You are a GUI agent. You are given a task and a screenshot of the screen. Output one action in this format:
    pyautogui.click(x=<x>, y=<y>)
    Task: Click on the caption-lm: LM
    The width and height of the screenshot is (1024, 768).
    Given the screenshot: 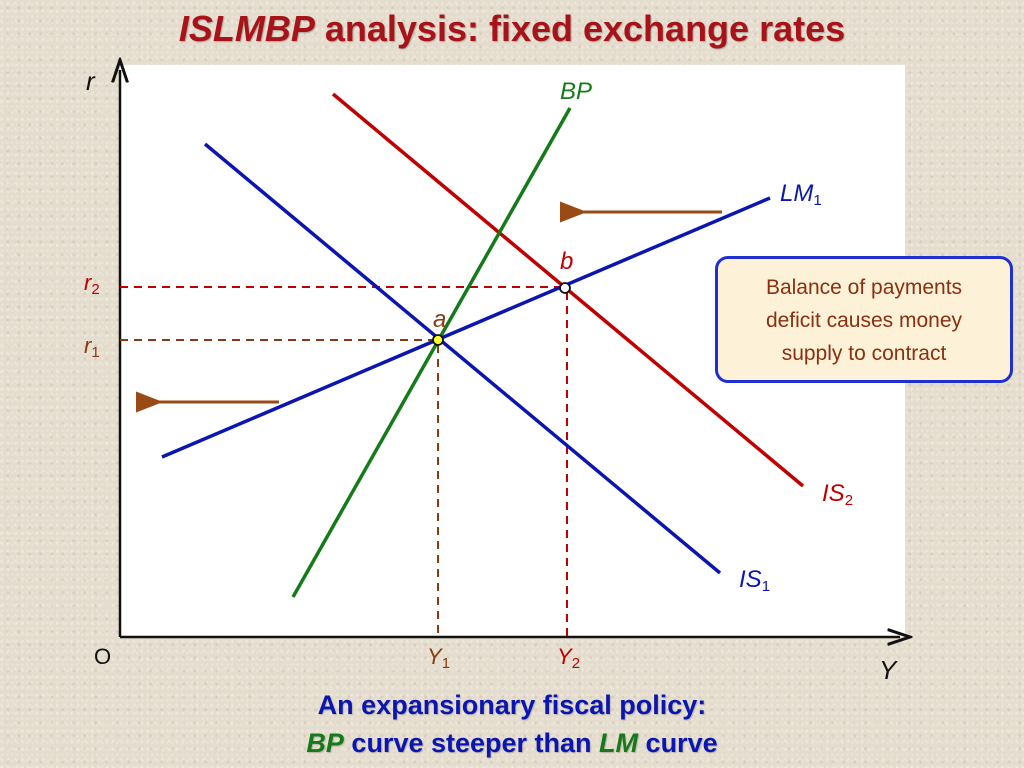 What is the action you would take?
    pyautogui.click(x=619, y=743)
    